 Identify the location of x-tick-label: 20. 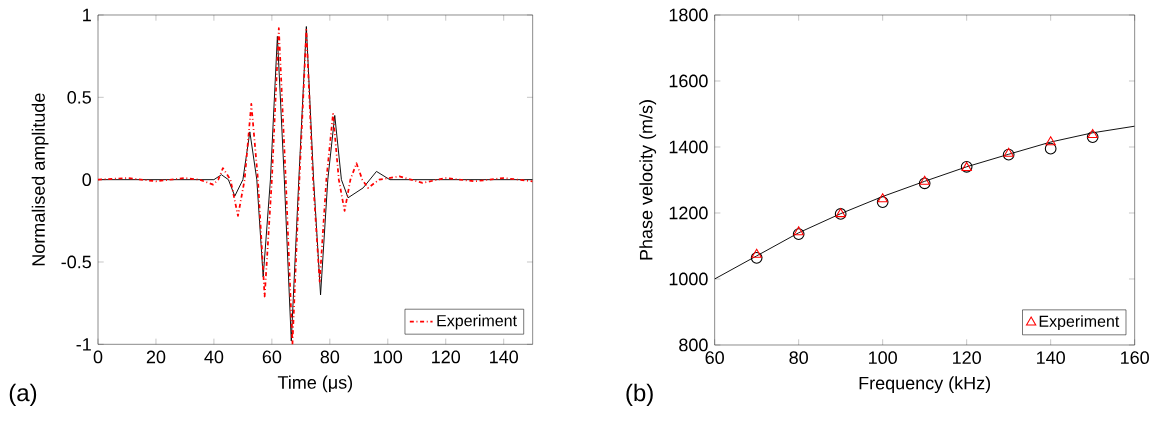
(156, 357).